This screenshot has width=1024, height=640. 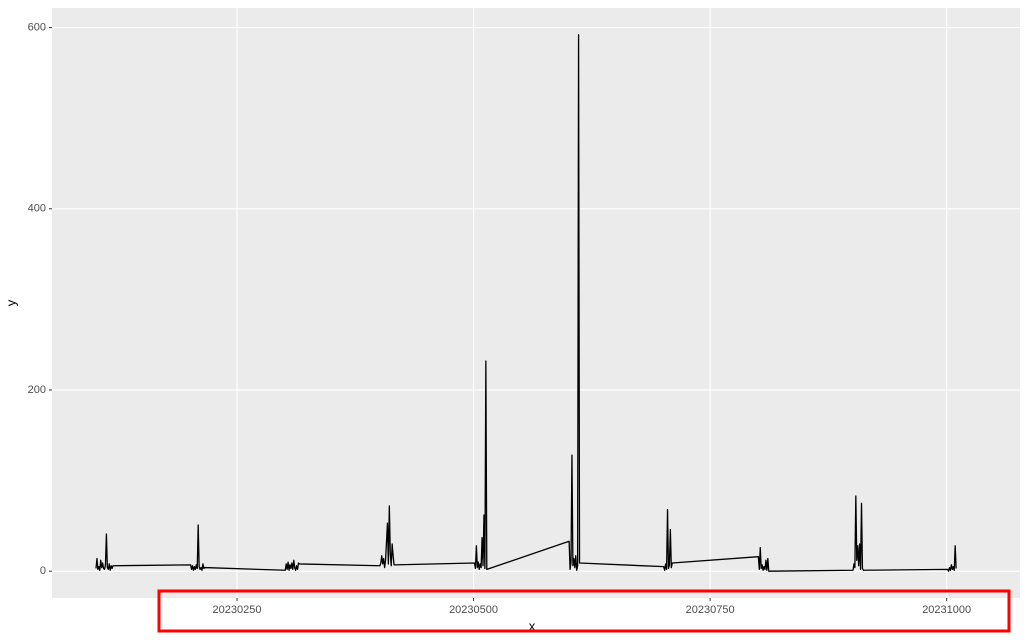 I want to click on x-tick-label: 20230500, so click(x=473, y=610).